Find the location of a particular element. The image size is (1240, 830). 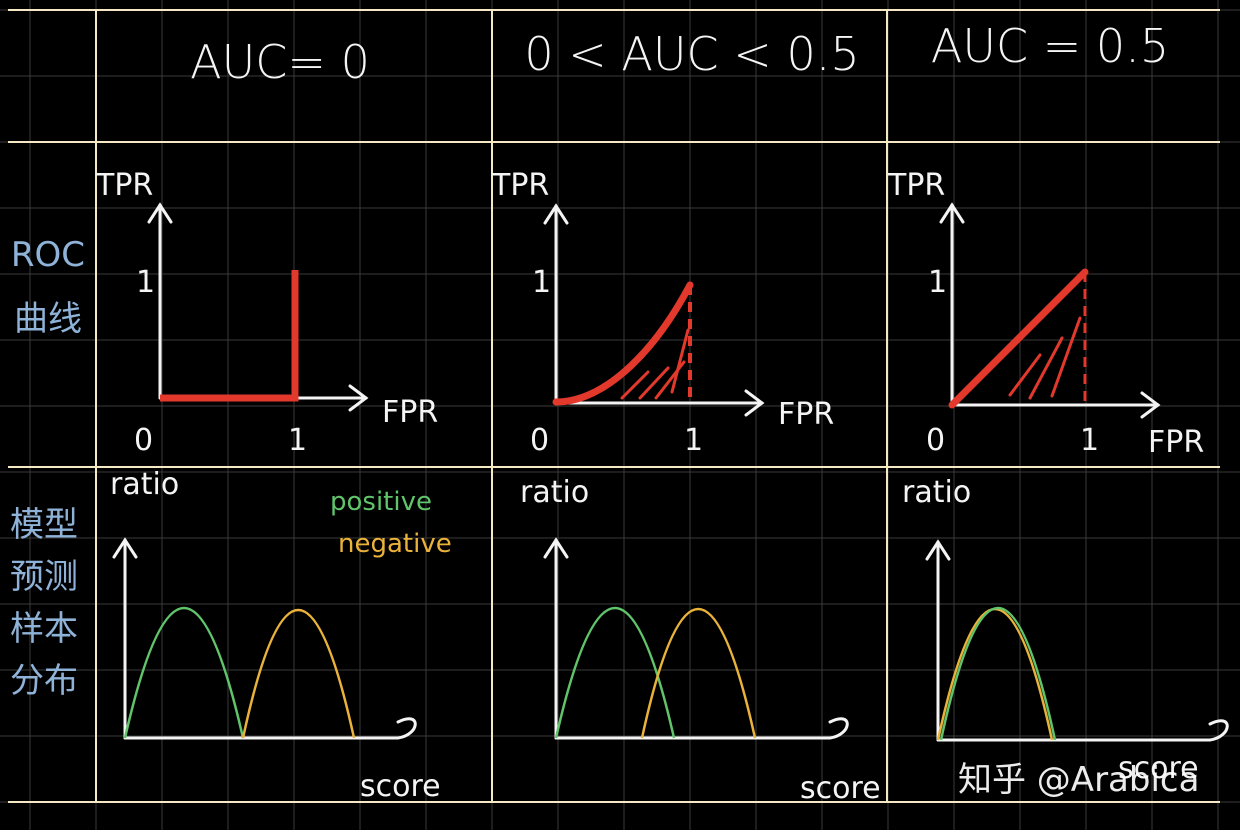

row-label-sample: 样本 is located at coordinates (44, 629).